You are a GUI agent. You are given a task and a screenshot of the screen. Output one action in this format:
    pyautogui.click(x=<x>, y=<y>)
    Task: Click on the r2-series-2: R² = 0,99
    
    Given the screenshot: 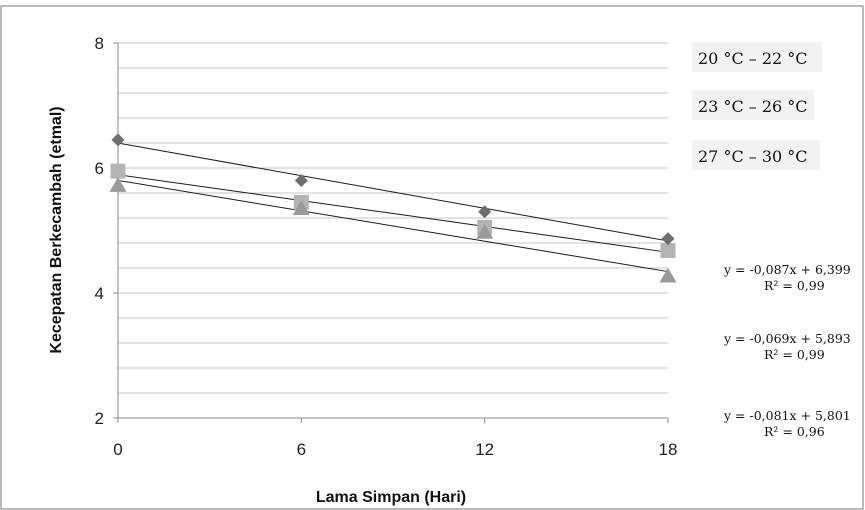 What is the action you would take?
    pyautogui.click(x=794, y=354)
    